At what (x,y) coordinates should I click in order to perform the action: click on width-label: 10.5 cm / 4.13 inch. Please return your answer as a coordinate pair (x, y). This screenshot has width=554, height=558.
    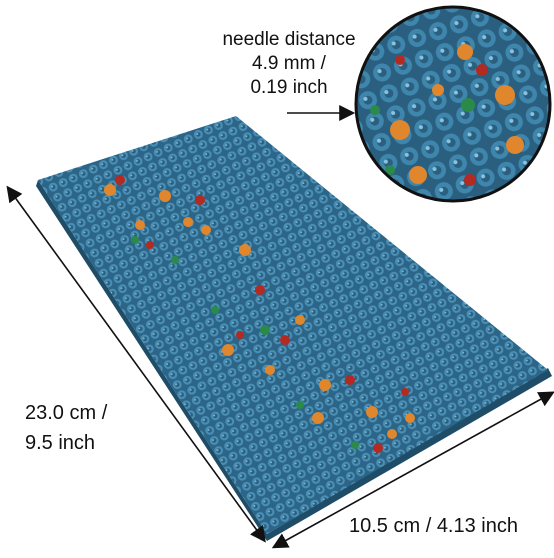
    Looking at the image, I should click on (433, 526).